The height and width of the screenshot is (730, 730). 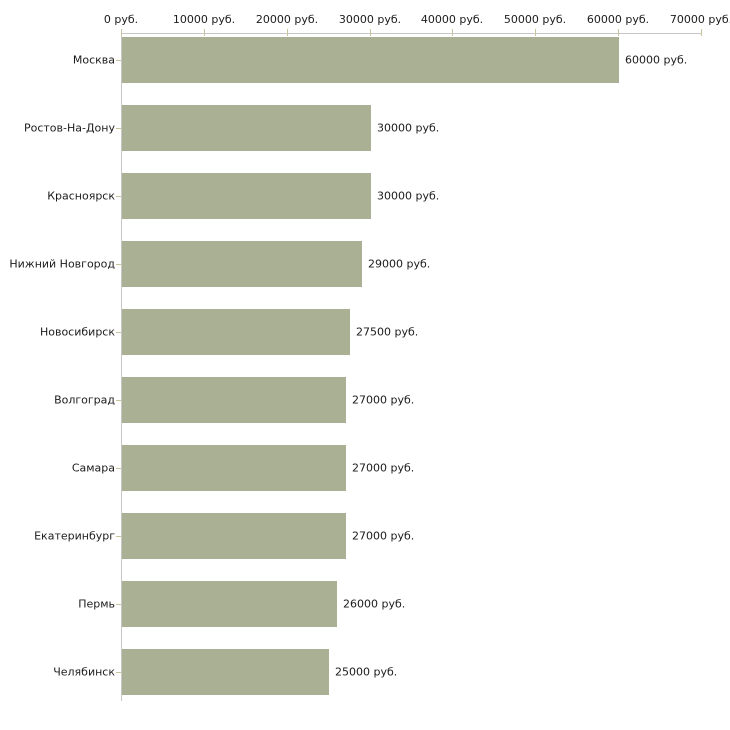 I want to click on y-axis-line, so click(x=121, y=367).